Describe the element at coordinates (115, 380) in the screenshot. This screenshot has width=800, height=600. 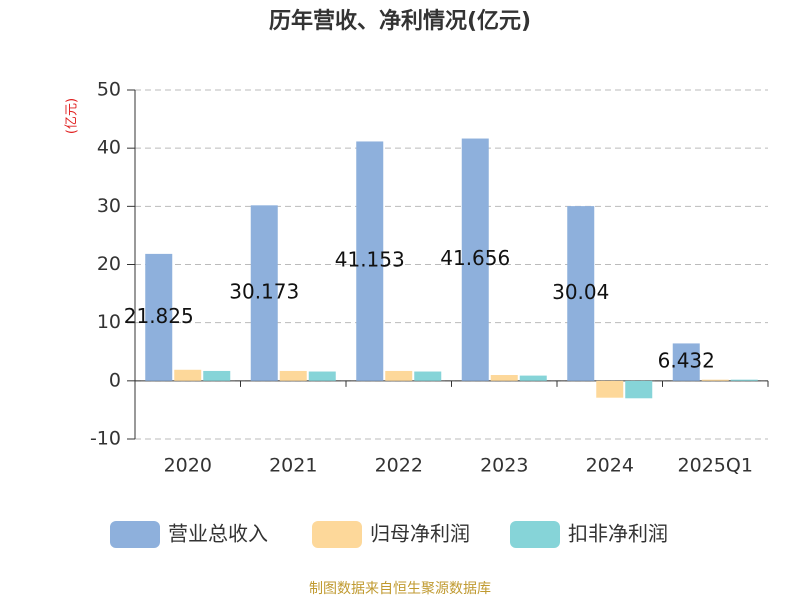
I see `y-tick-label: 0` at that location.